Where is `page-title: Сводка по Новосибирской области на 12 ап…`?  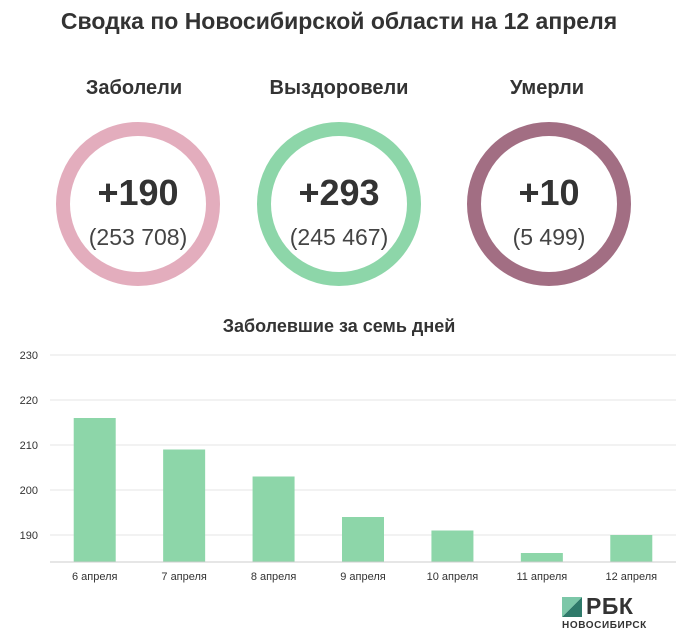 page-title: Сводка по Новосибирской области на 12 ап… is located at coordinates (339, 21).